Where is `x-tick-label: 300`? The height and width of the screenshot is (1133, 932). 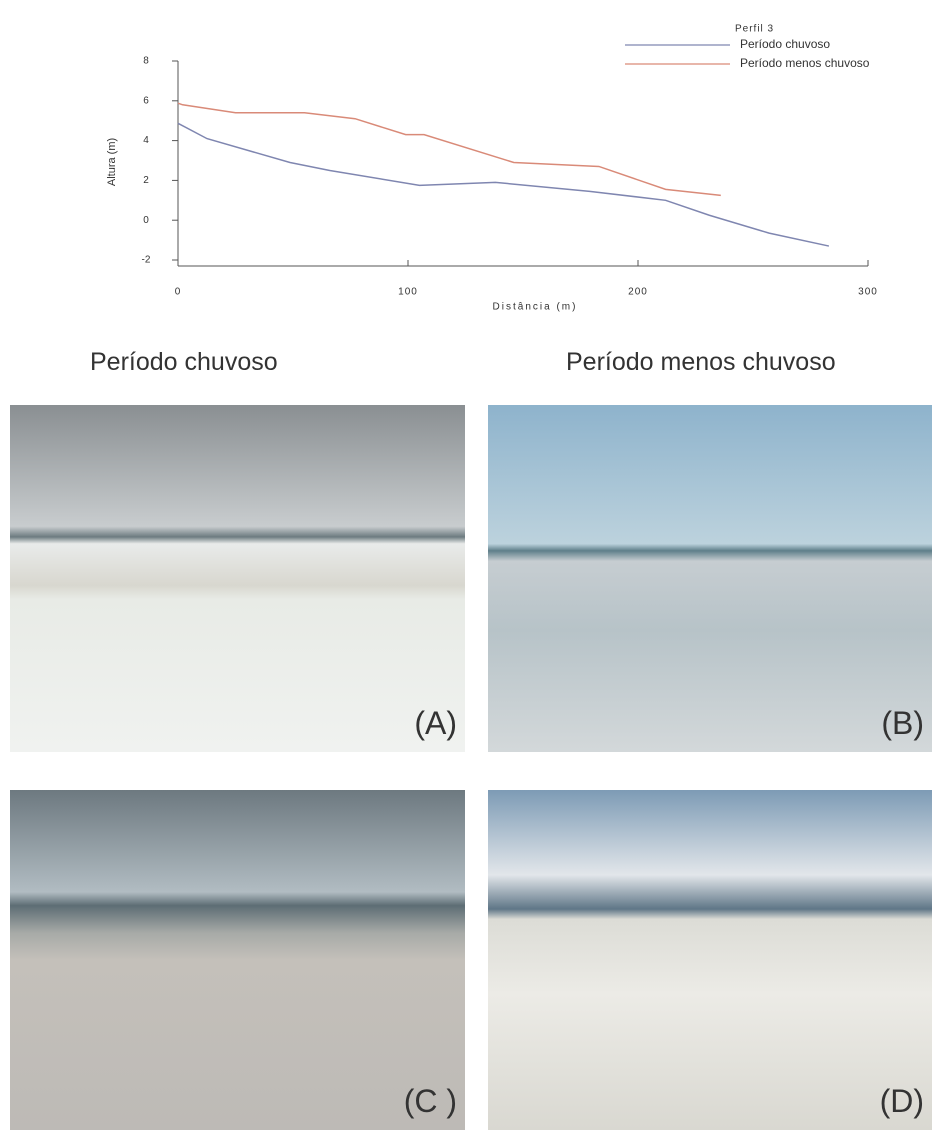 x-tick-label: 300 is located at coordinates (868, 292).